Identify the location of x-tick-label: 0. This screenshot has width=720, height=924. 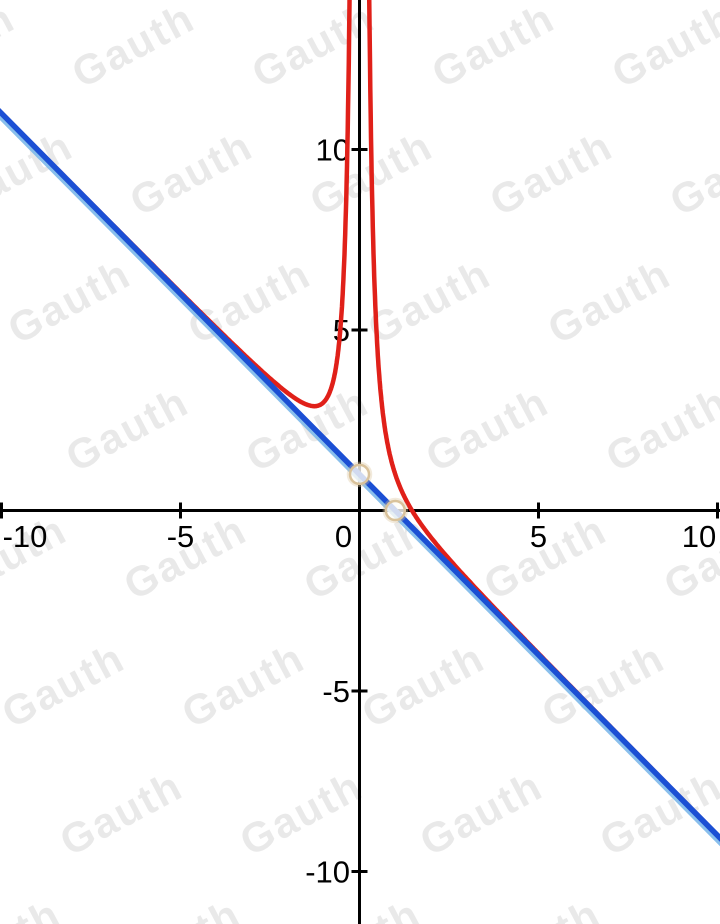
(343, 536).